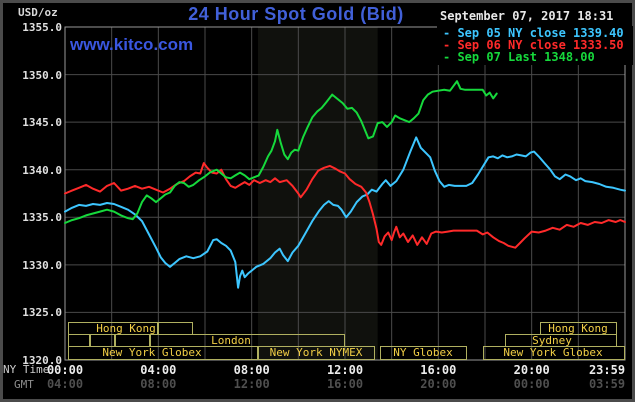  Describe the element at coordinates (607, 370) in the screenshot. I see `ny-time-tick-label: 23:59` at that location.